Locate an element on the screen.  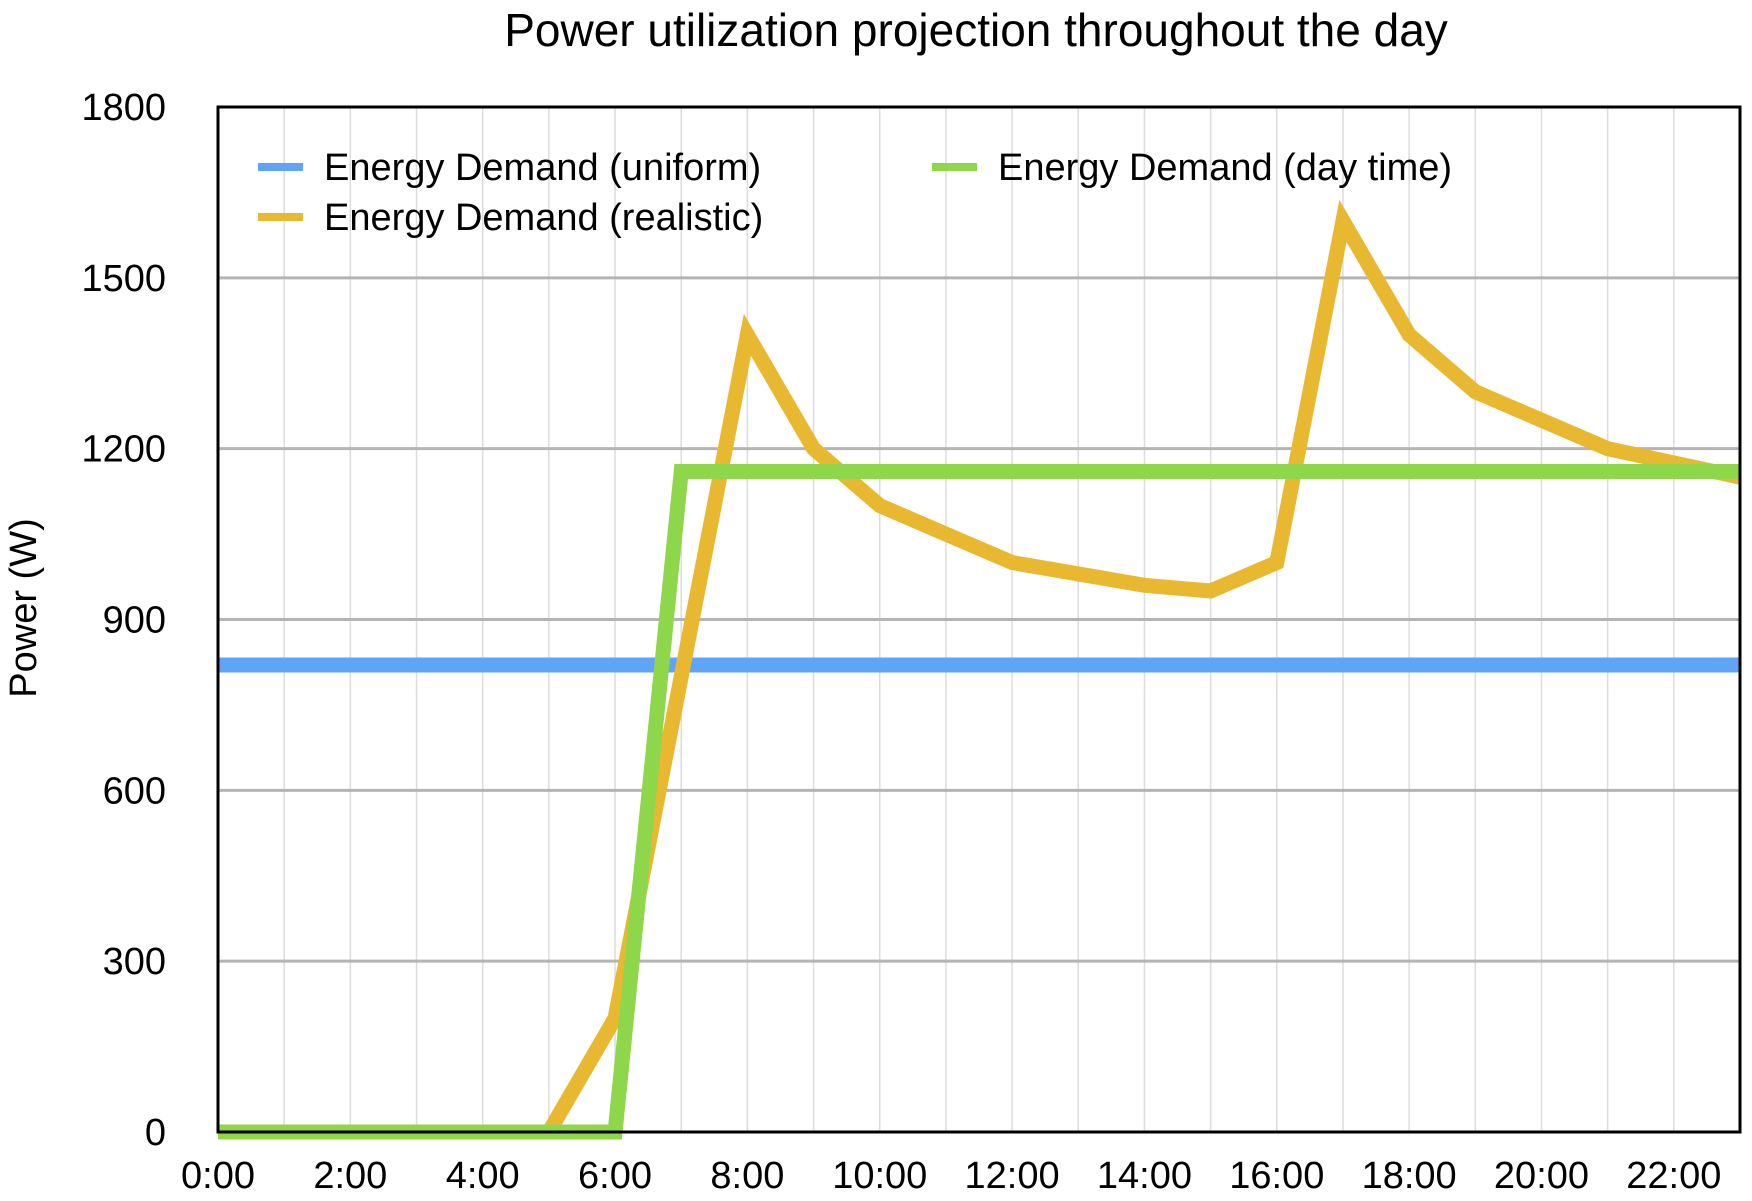
legend-item: Energy Demand (uniform) is located at coordinates (509, 168).